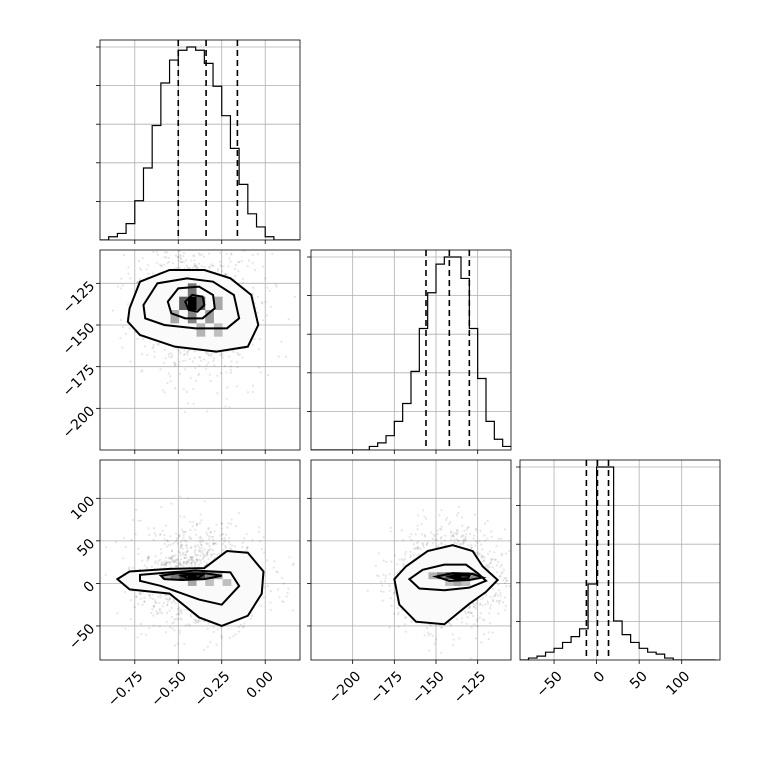 This screenshot has width=760, height=760. What do you see at coordinates (618, 563) in the screenshot?
I see `histogram-step` at bounding box center [618, 563].